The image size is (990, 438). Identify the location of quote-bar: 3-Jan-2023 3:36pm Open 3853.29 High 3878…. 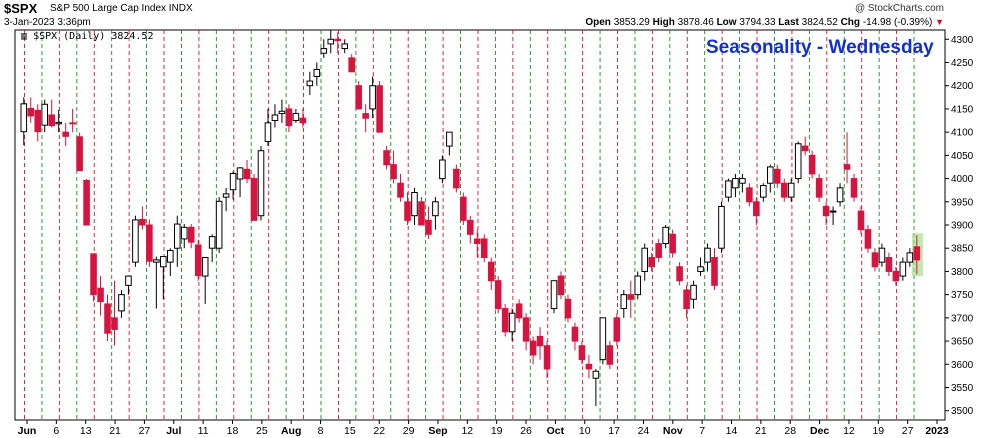
(495, 23).